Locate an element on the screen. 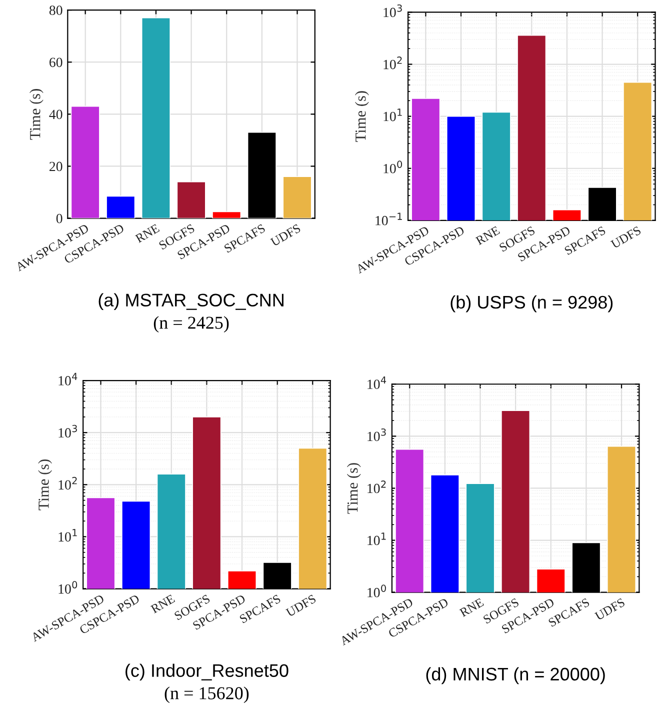 This screenshot has height=718, width=670. y-tick-label: 40 is located at coordinates (55, 115).